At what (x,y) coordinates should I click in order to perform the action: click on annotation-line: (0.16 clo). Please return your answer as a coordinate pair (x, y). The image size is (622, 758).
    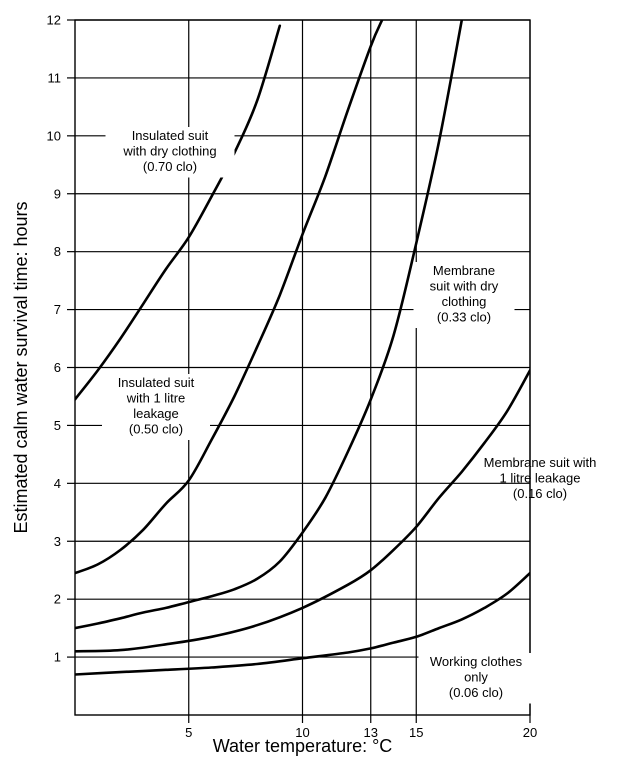
    Looking at the image, I should click on (540, 493).